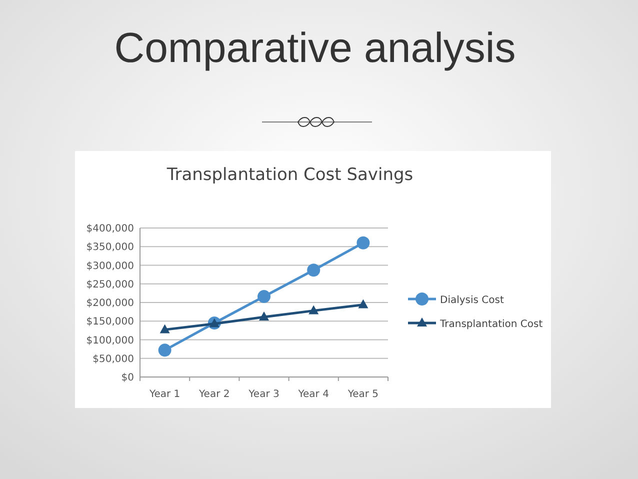 This screenshot has width=638, height=479. I want to click on chart-title: Comparative analysis, so click(315, 47).